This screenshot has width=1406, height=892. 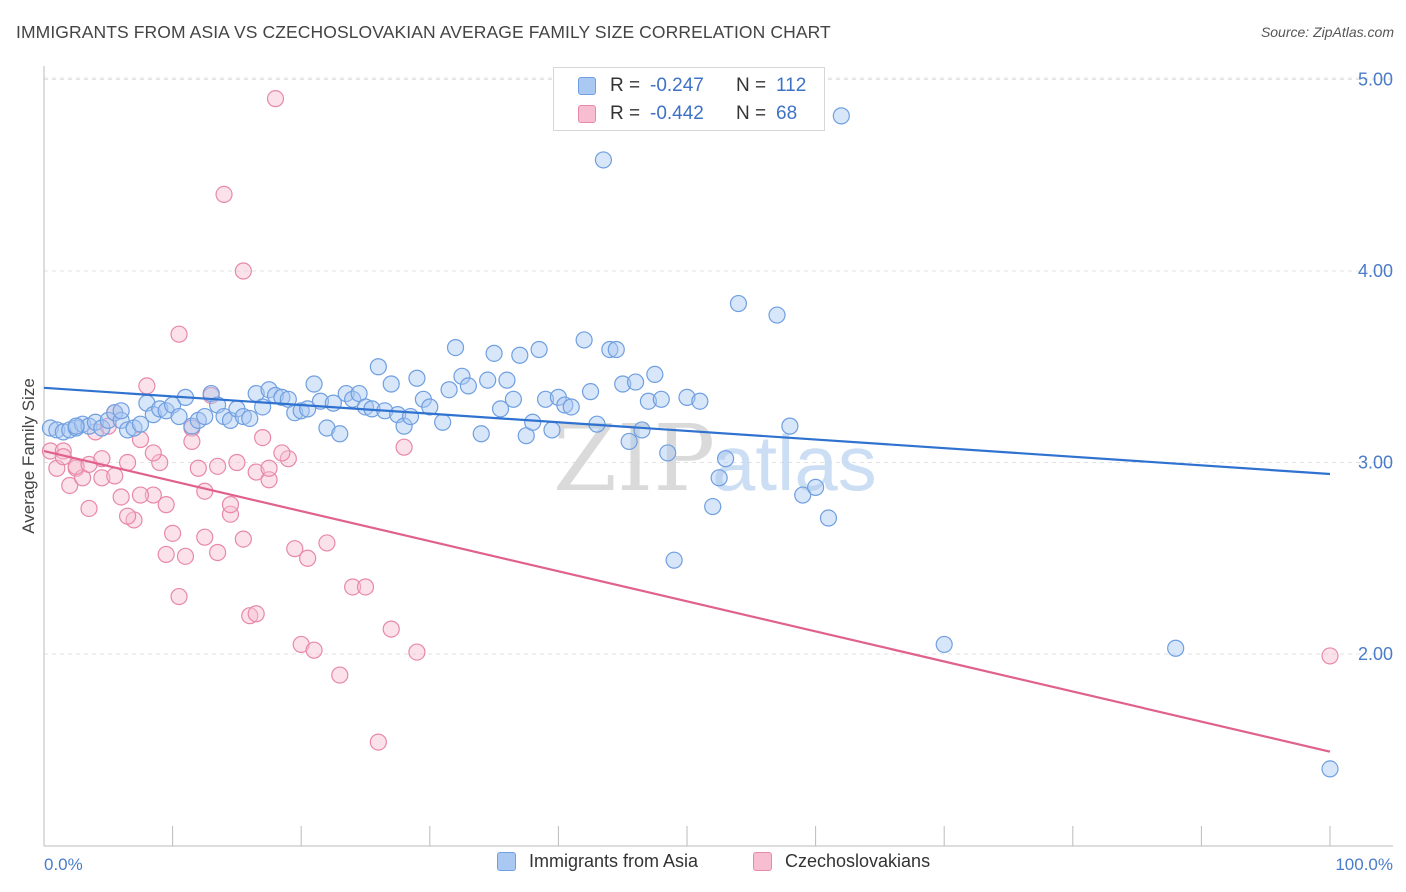 I want to click on legend-r-label: R =, so click(x=625, y=85).